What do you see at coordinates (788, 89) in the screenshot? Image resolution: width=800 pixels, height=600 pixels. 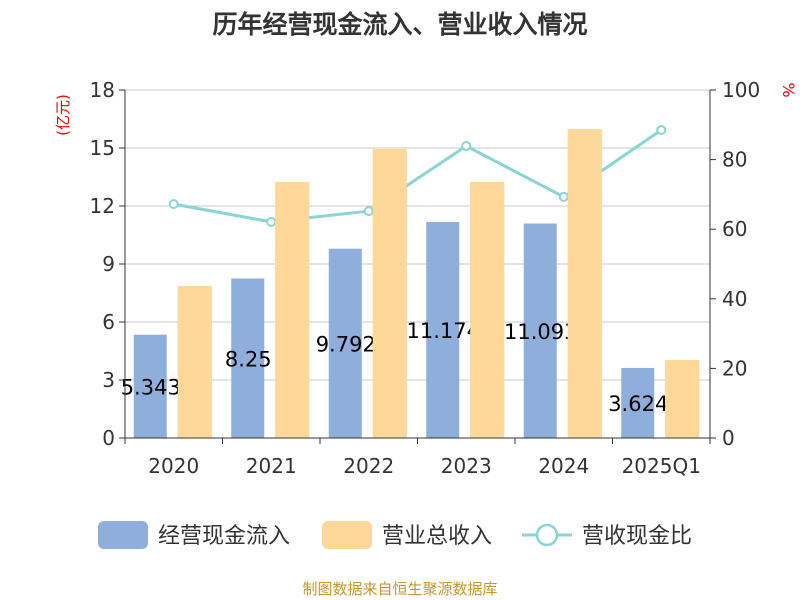 I see `right-axis-label: %` at bounding box center [788, 89].